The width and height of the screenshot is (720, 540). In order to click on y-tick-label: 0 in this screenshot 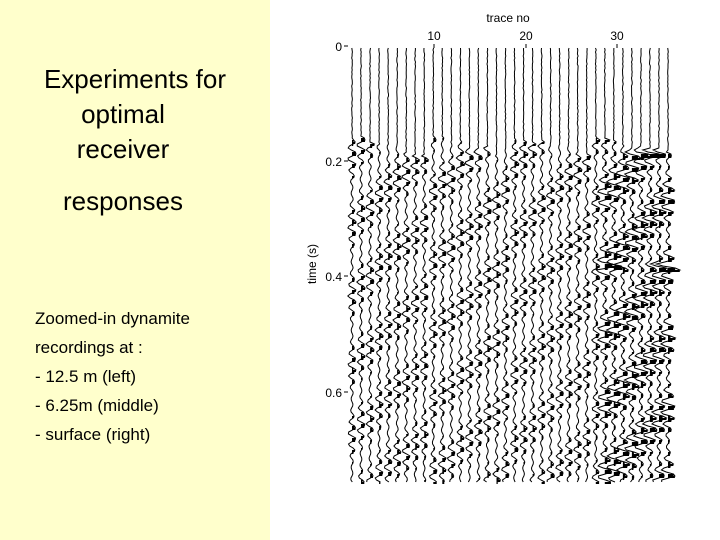, I will do `click(338, 47)`.